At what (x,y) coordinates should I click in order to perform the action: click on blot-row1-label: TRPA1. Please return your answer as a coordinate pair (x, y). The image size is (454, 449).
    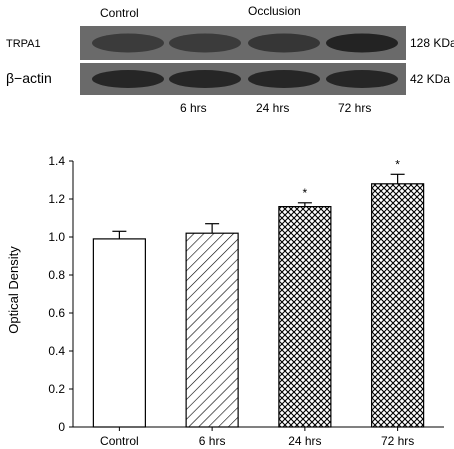
    Looking at the image, I should click on (23, 44).